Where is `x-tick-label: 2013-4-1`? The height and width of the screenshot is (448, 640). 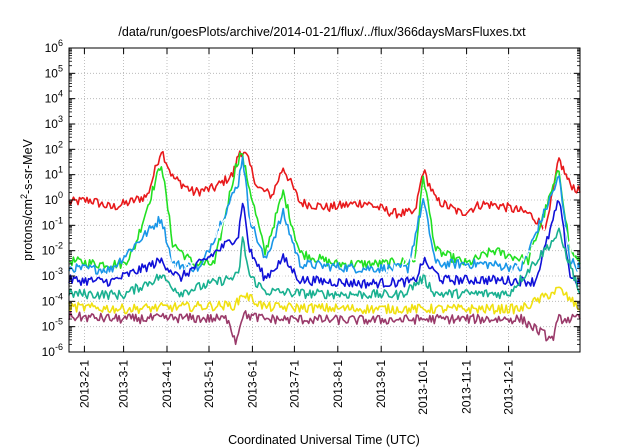
x-tick-label: 2013-4-1 is located at coordinates (167, 384).